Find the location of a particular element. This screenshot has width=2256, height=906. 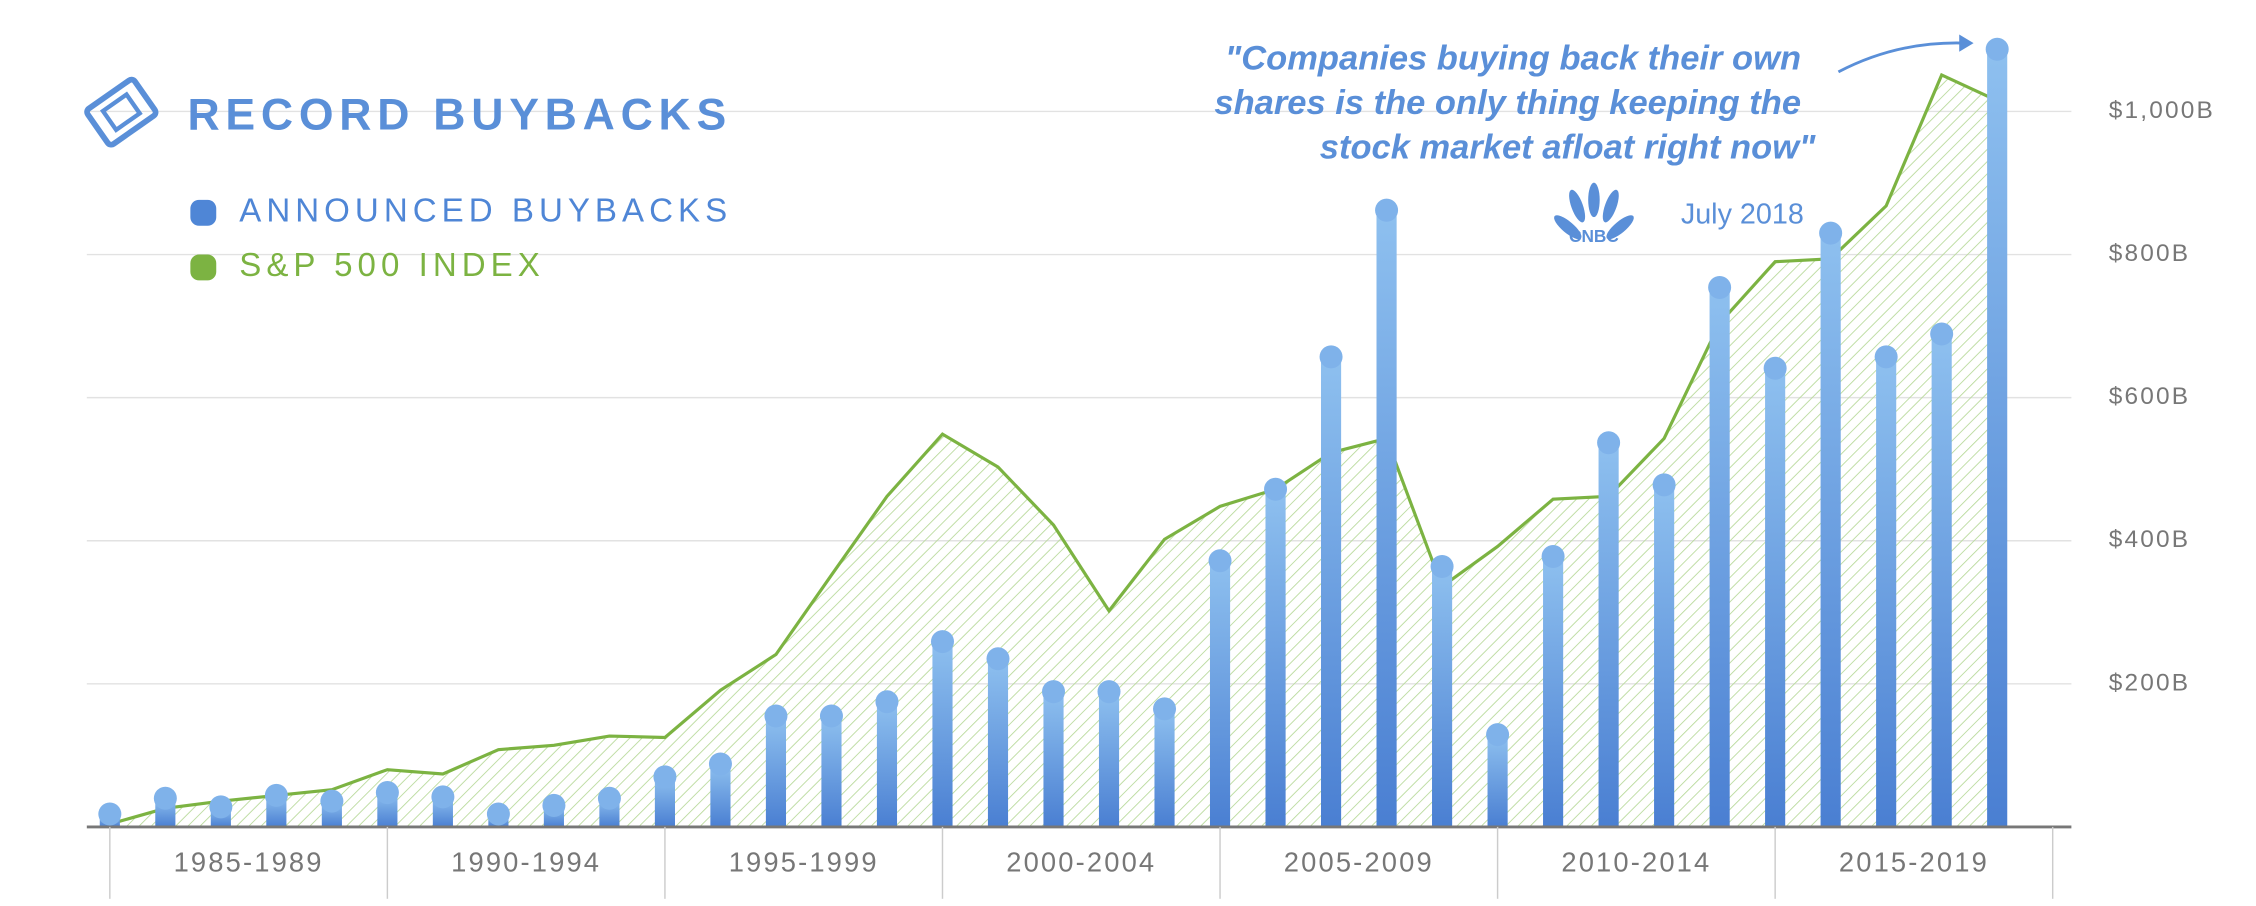

legend-label: S&P 500 INDEX is located at coordinates (392, 265).